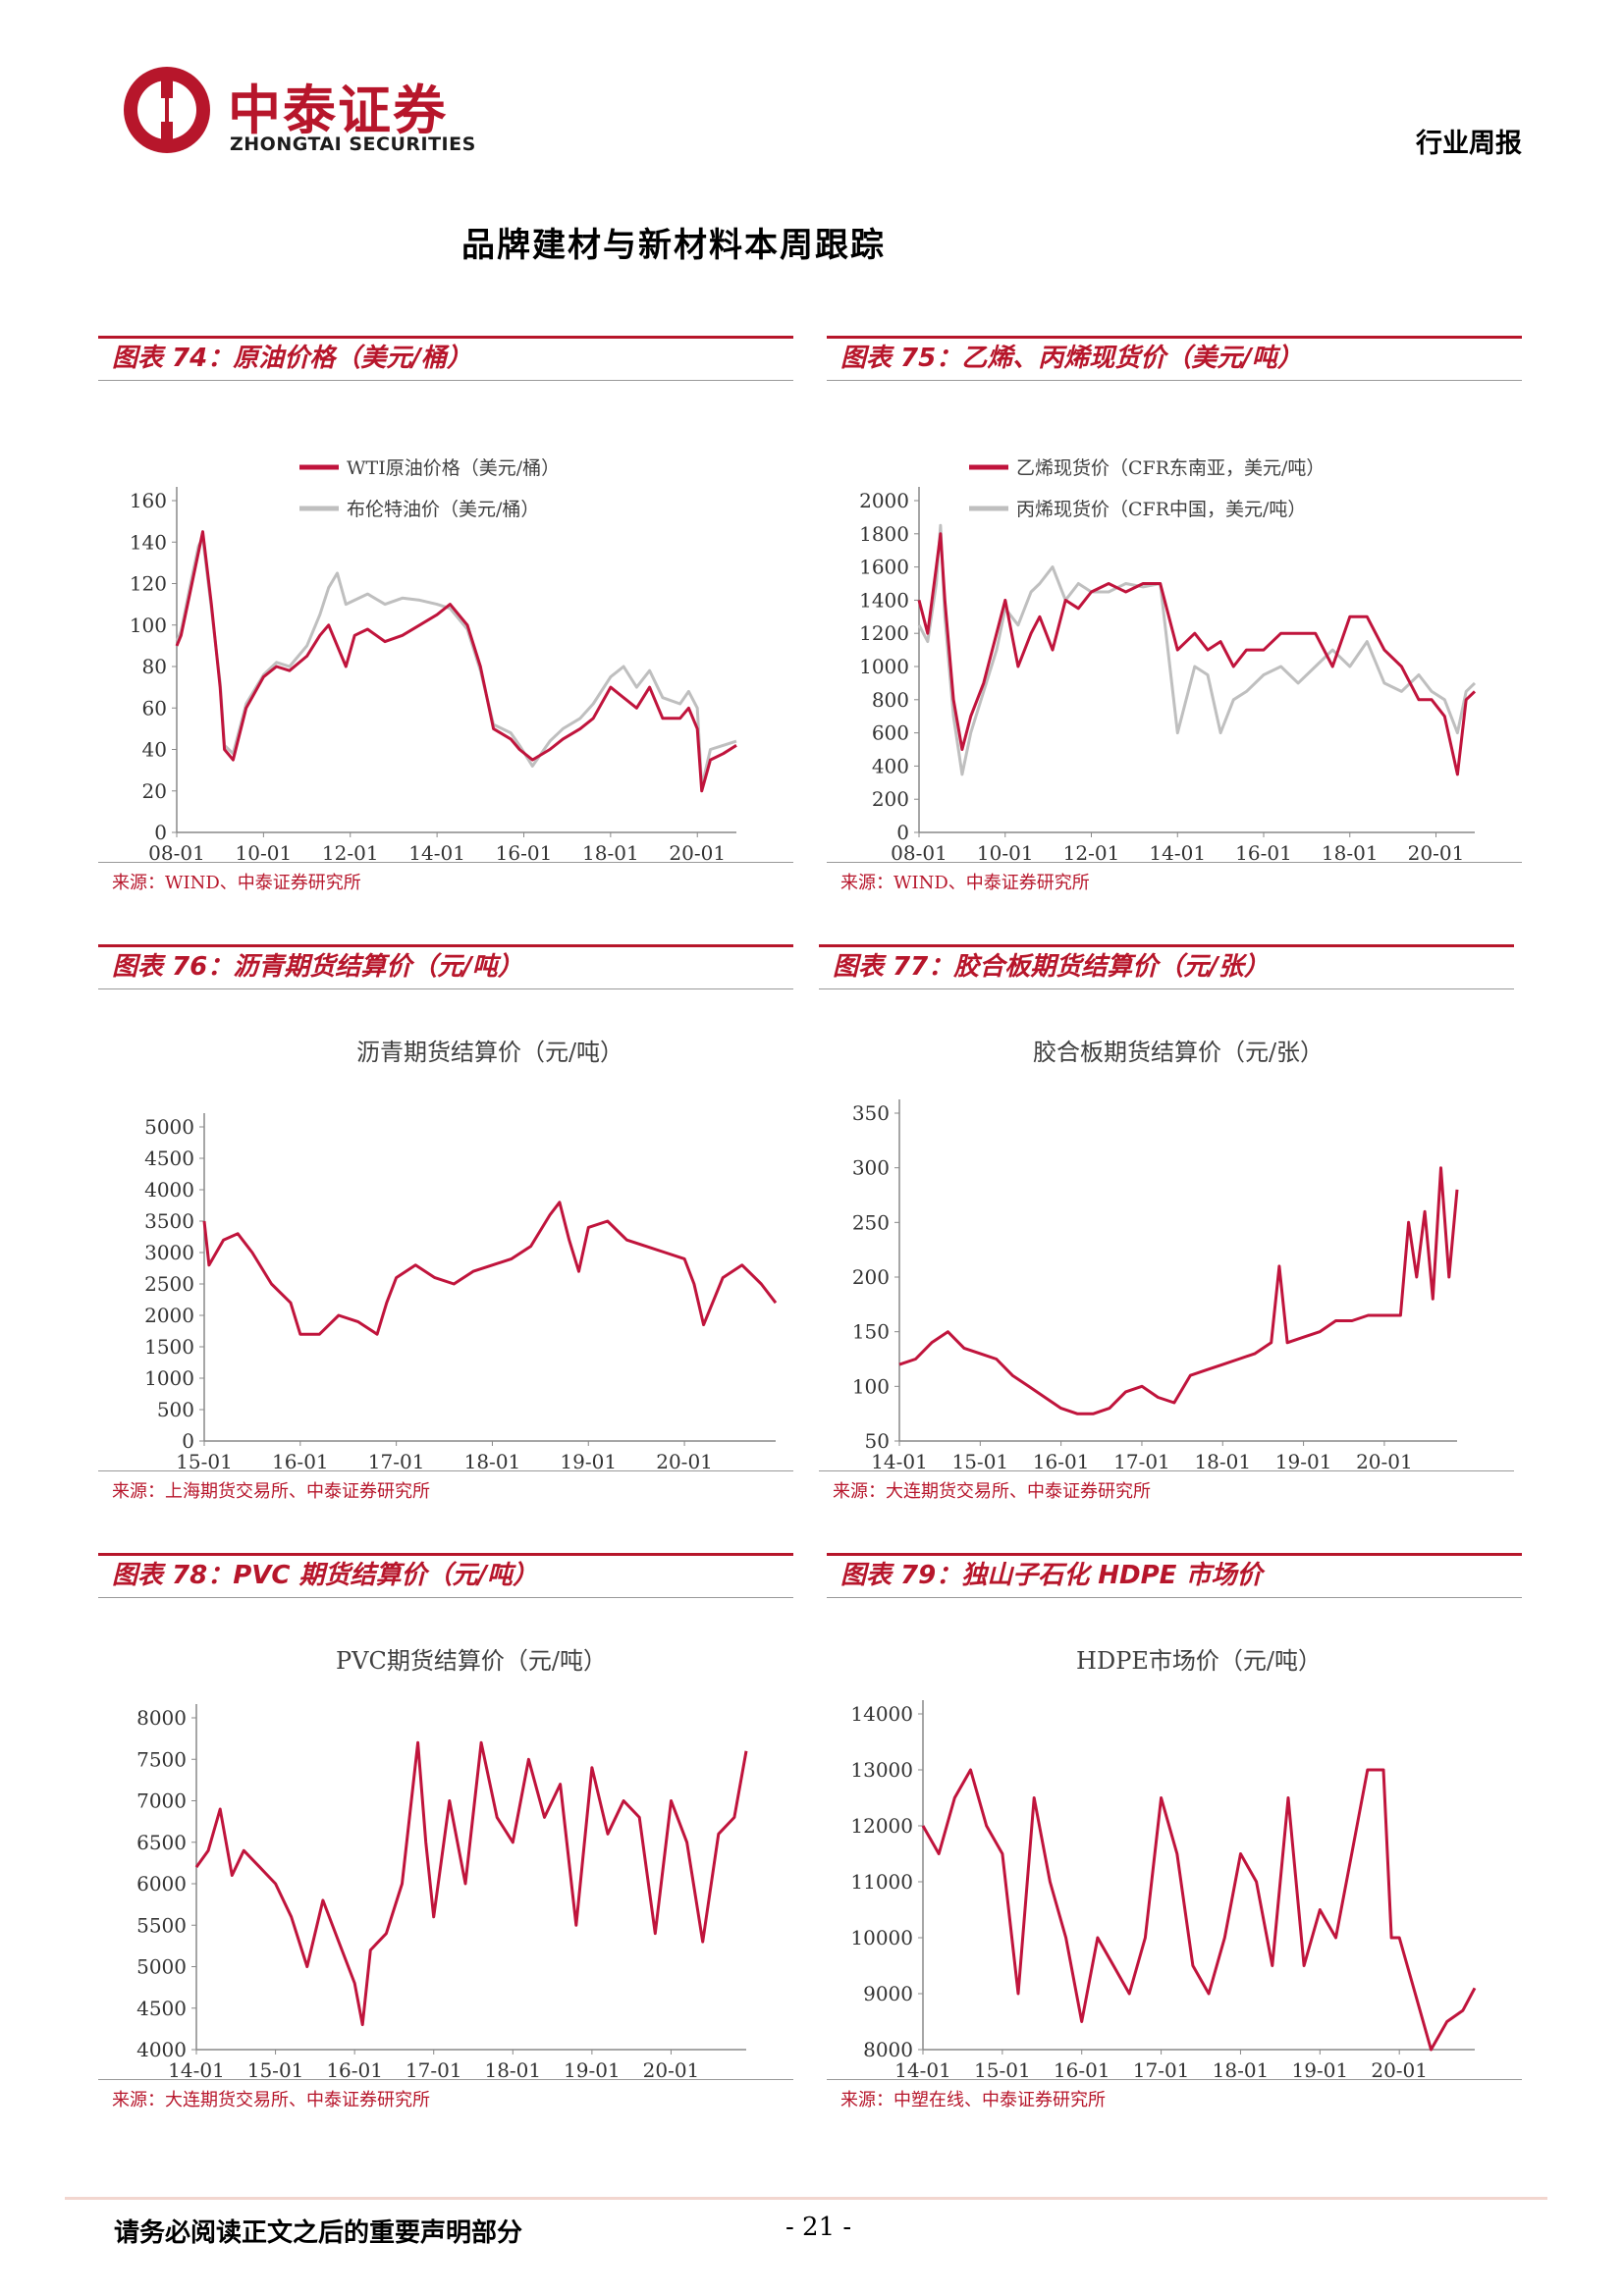 The width and height of the screenshot is (1624, 2296). Describe the element at coordinates (1469, 144) in the screenshot. I see `report-type: 行业周报` at that location.